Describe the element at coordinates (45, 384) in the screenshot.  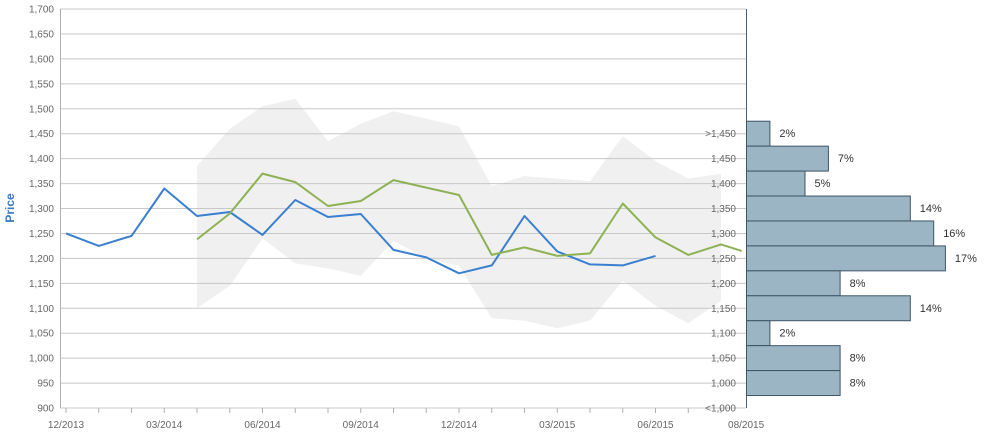
I see `y-tick-label: 950` at that location.